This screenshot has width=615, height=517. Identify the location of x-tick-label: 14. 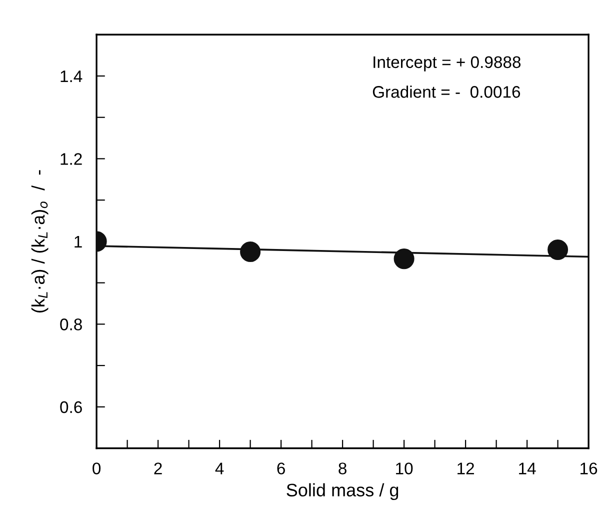
(527, 468).